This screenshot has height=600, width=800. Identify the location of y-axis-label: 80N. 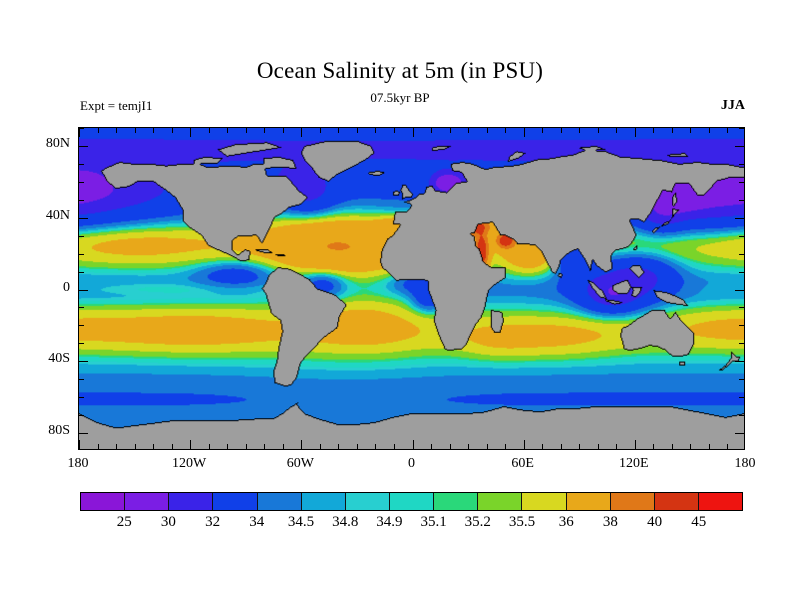
(57, 143).